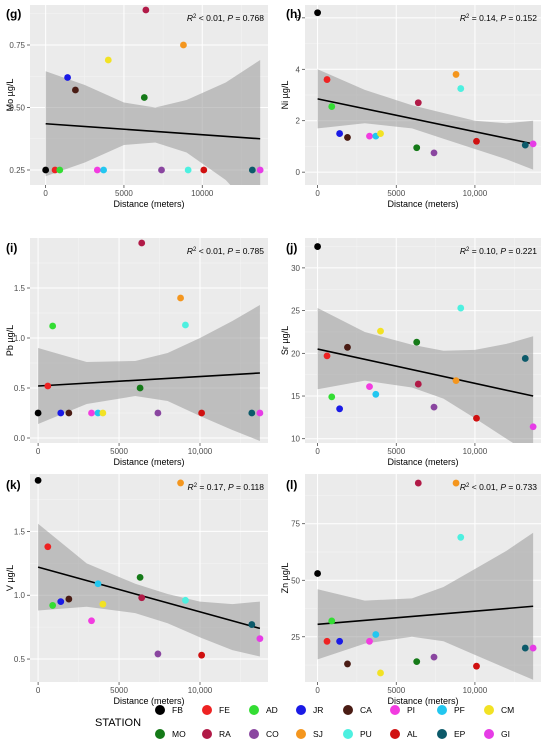 The height and width of the screenshot is (747, 550). What do you see at coordinates (402, 710) in the screenshot?
I see `legend-item-pi: PI` at bounding box center [402, 710].